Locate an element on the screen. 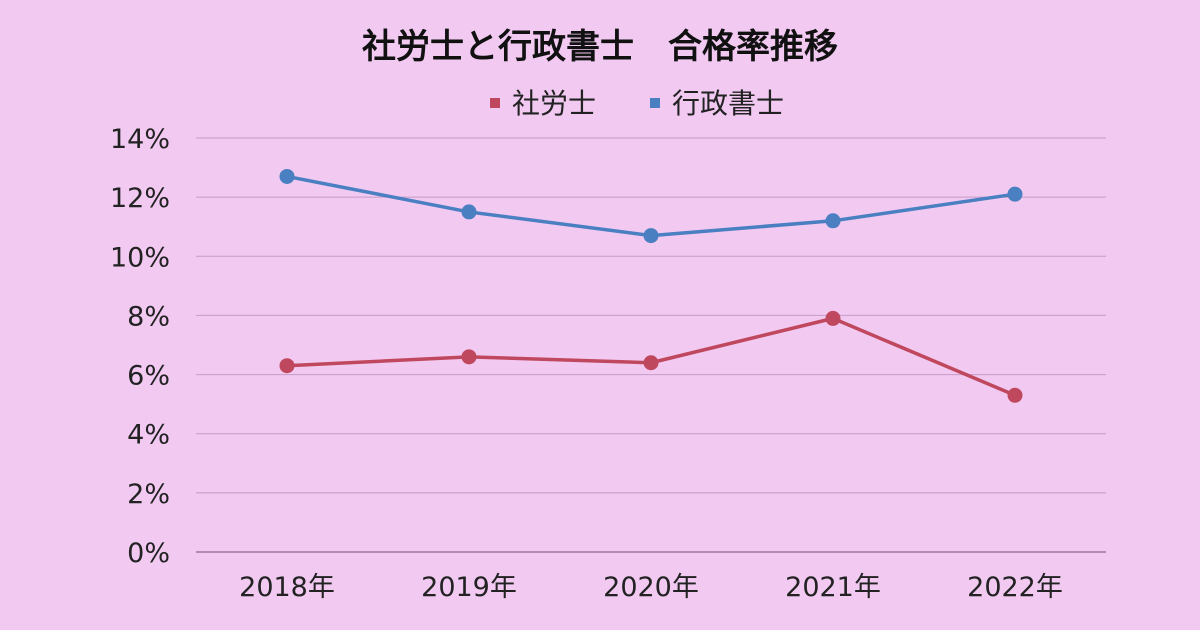 This screenshot has height=630, width=1200. x-axis-ticks: 2018年 2019年 2020年 2021年 2022年 is located at coordinates (651, 587).